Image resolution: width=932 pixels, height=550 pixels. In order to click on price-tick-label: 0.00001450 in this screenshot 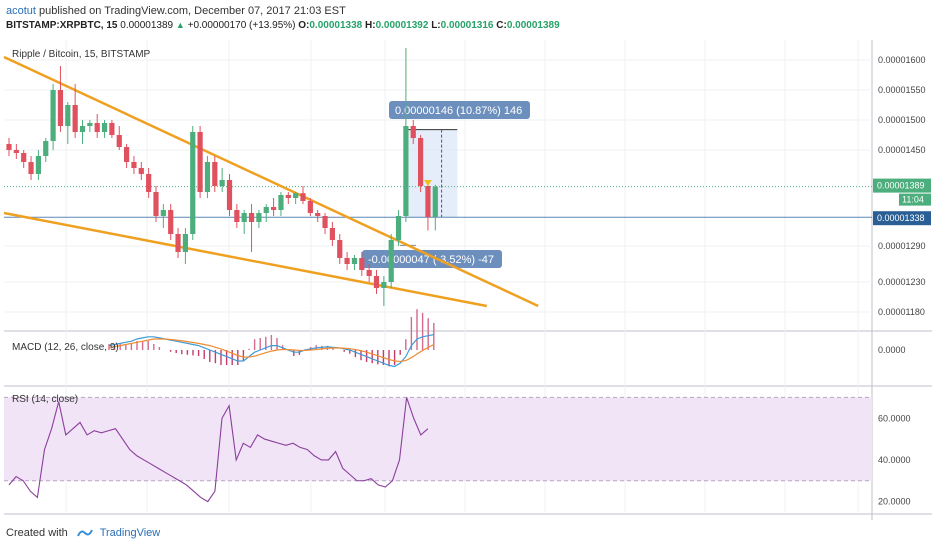, I will do `click(902, 150)`.